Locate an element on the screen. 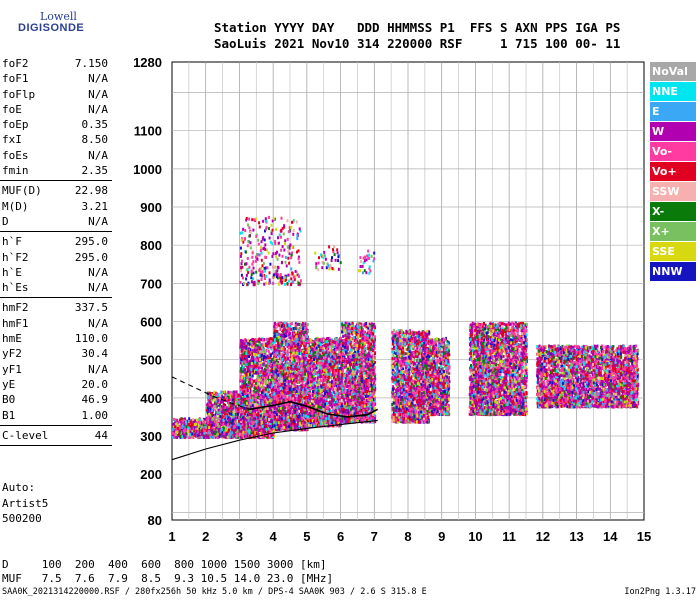  param-label: yF1 is located at coordinates (12, 369).